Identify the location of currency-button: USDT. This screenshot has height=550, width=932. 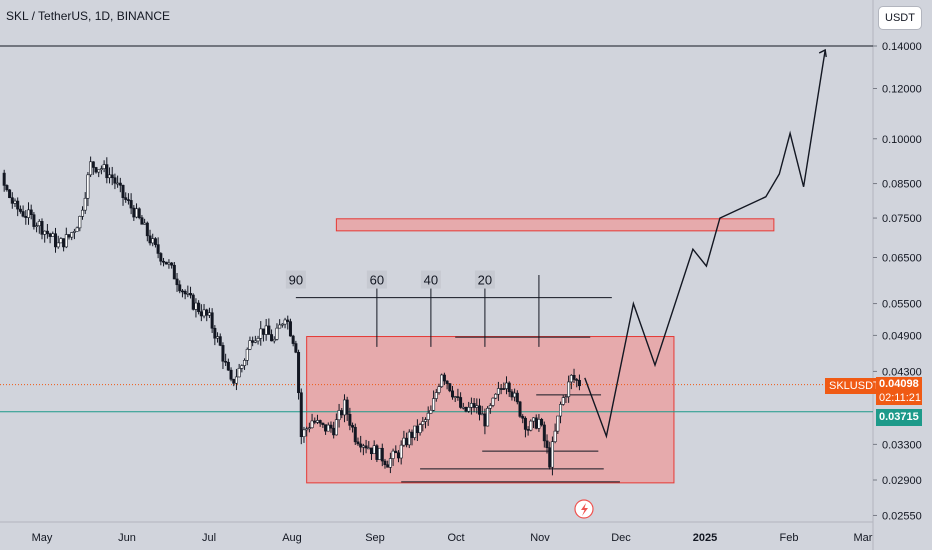
(900, 18).